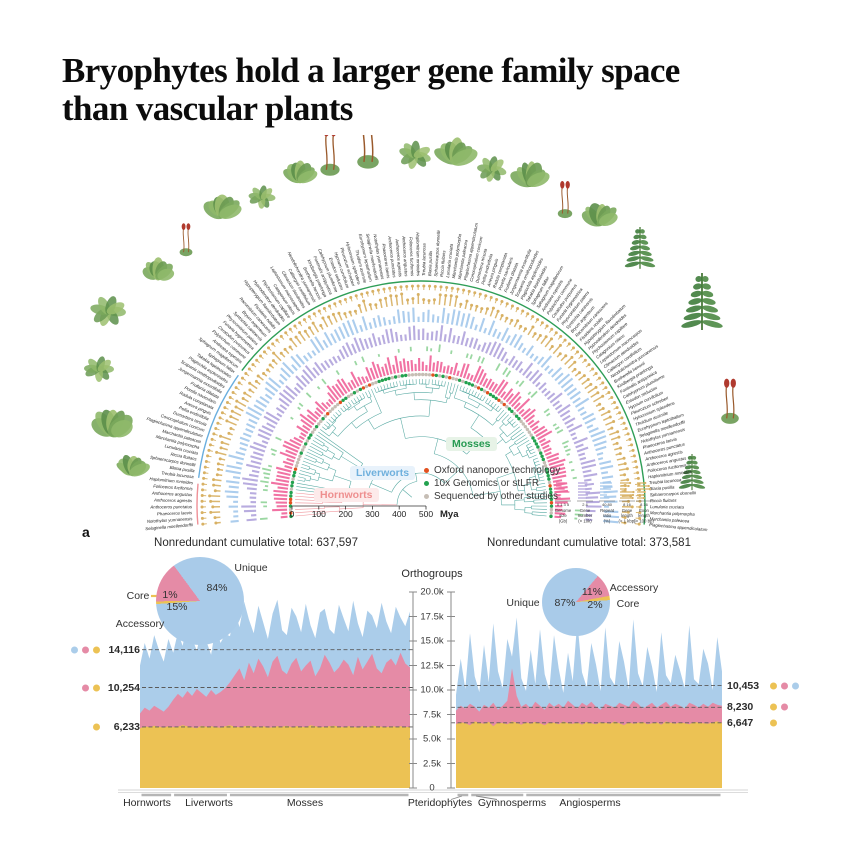  I want to click on svg-text: (> 100 bp), so click(644, 520).